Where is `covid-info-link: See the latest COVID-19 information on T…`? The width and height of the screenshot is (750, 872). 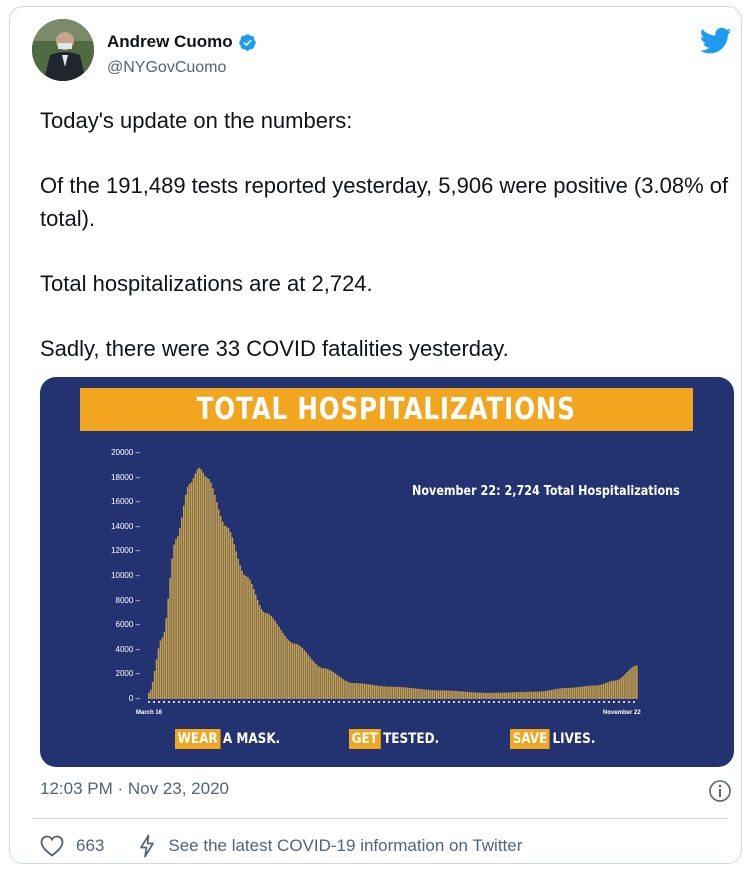
covid-info-link: See the latest COVID-19 information on T… is located at coordinates (330, 846).